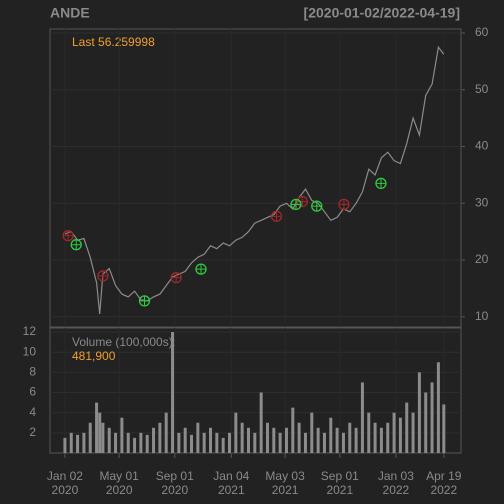 Image resolution: width=504 pixels, height=504 pixels. Describe the element at coordinates (482, 32) in the screenshot. I see `y-tick-label: 60` at that location.